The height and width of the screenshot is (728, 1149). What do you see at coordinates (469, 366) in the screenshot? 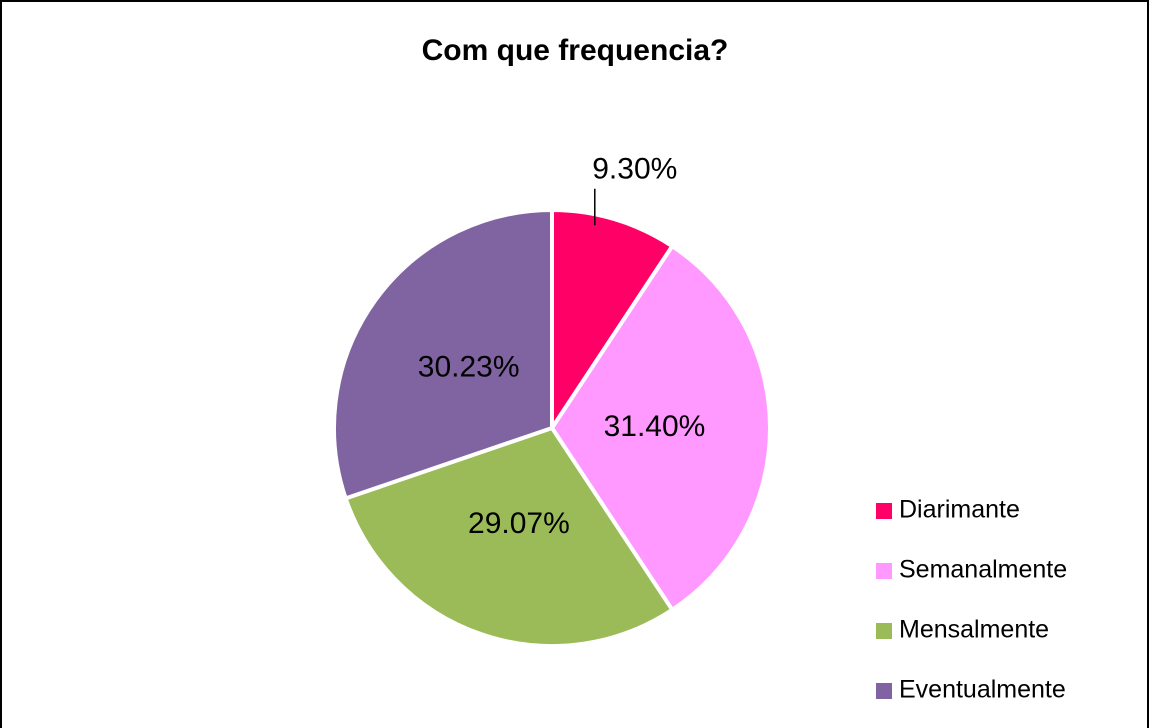
I see `data-label: 30.23%` at bounding box center [469, 366].